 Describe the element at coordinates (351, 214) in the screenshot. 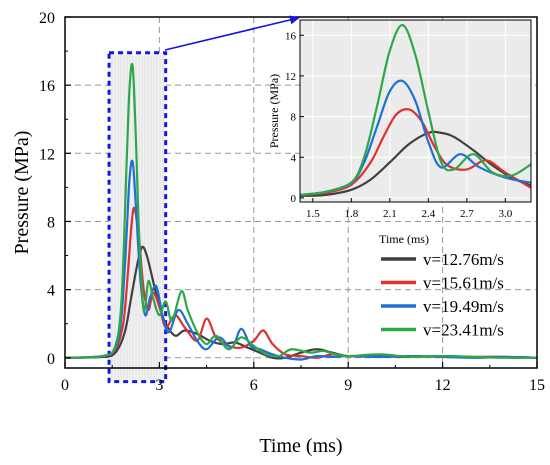

I see `inset-x-tick-label-1: 1.8` at that location.